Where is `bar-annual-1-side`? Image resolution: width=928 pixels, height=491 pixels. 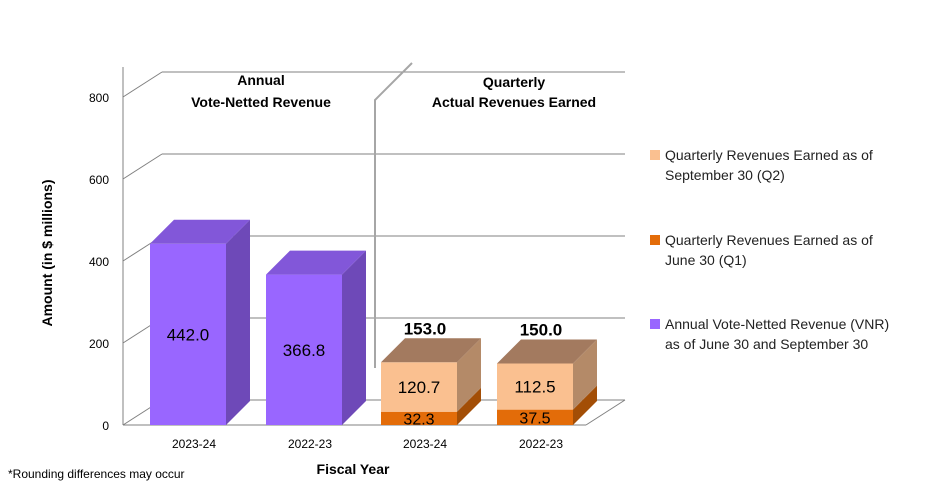
bar-annual-1-side is located at coordinates (354, 337).